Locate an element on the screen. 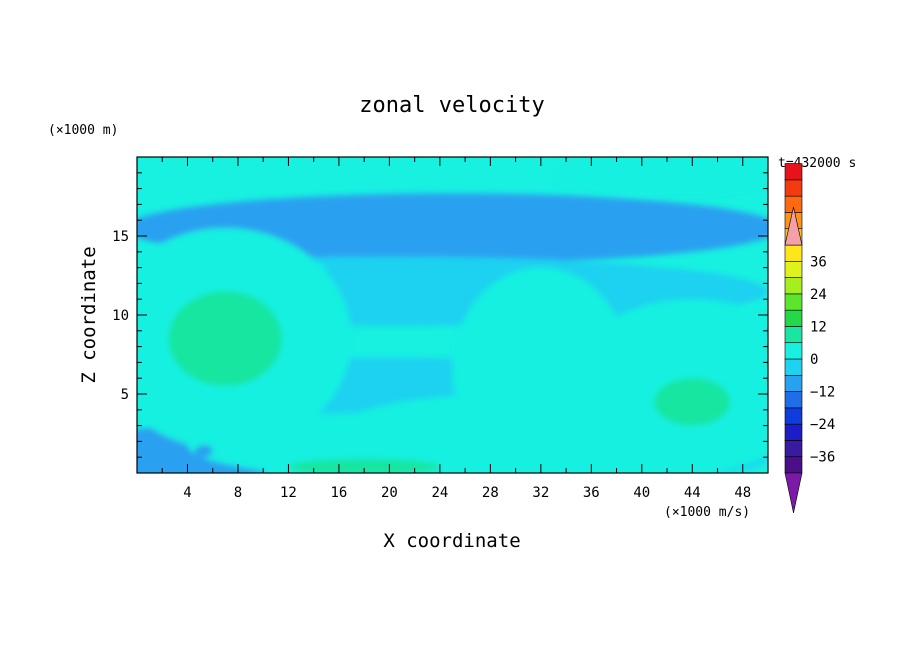 This screenshot has width=904, height=654. x-tick-label: 16 is located at coordinates (338, 493).